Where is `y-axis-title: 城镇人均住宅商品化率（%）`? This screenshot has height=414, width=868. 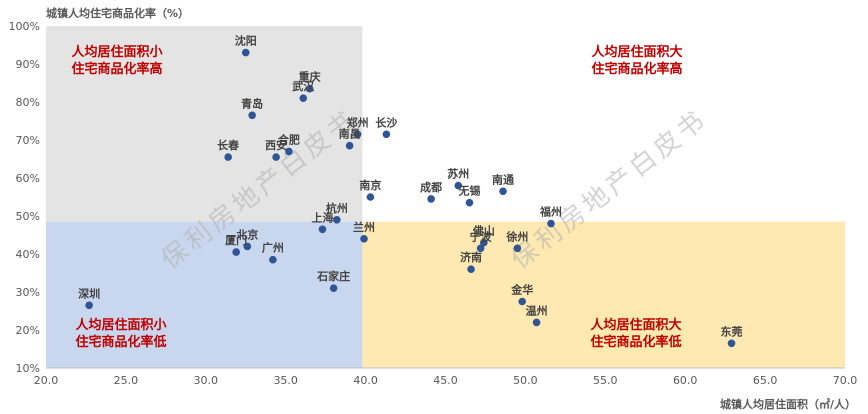
y-axis-title: 城镇人均住宅商品化率（%） is located at coordinates (117, 13).